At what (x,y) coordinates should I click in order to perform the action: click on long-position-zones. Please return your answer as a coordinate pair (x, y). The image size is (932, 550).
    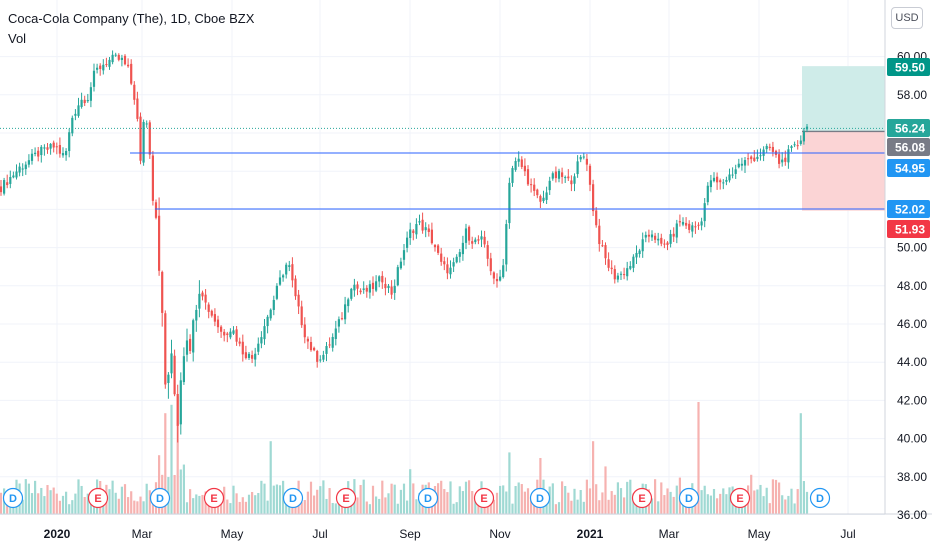
    Looking at the image, I should click on (843, 138).